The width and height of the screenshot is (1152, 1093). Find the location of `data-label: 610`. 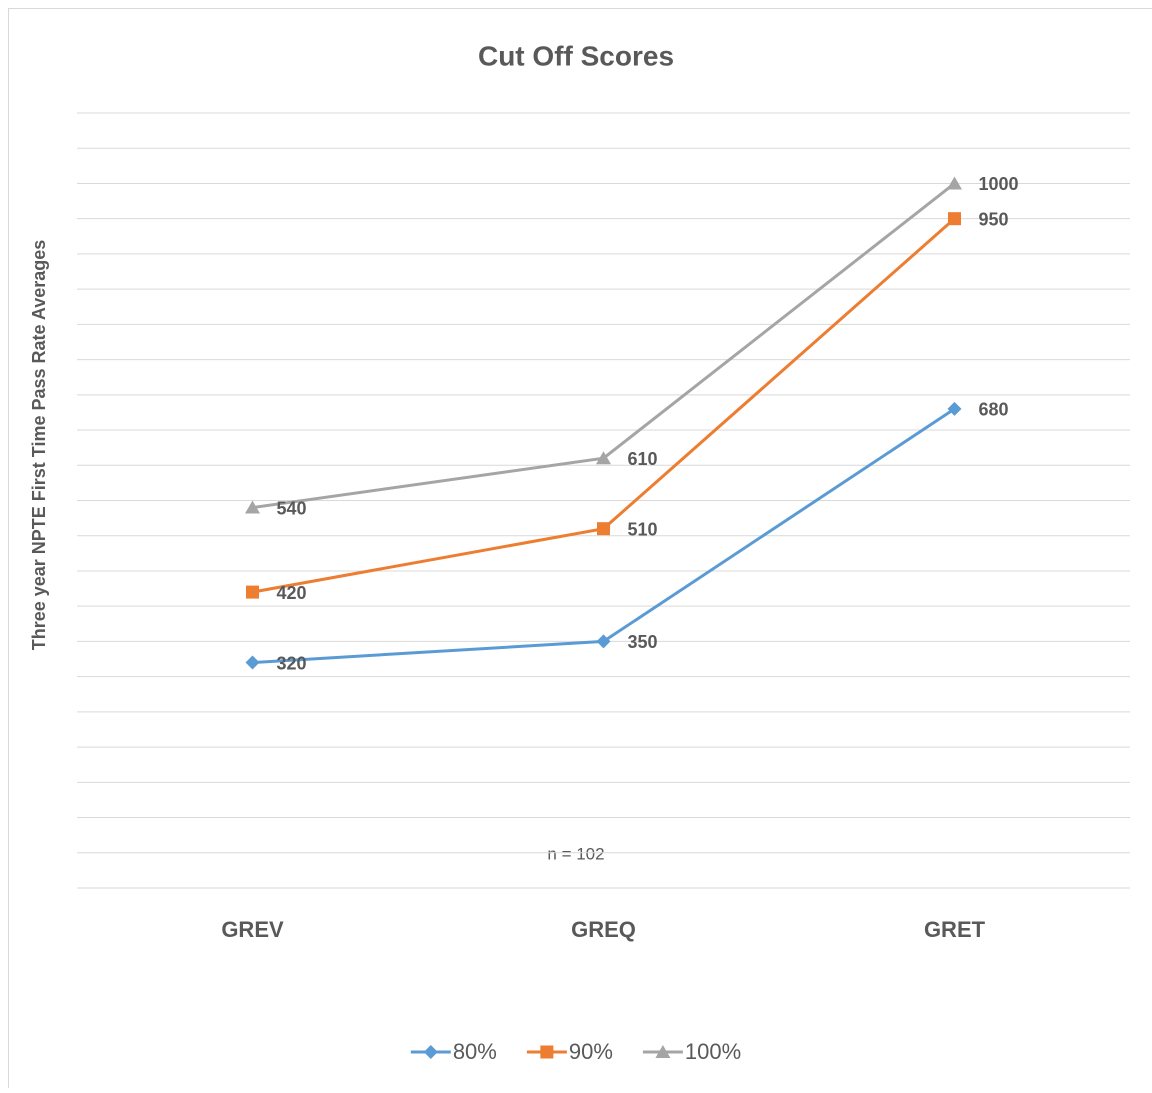

data-label: 610 is located at coordinates (643, 459).